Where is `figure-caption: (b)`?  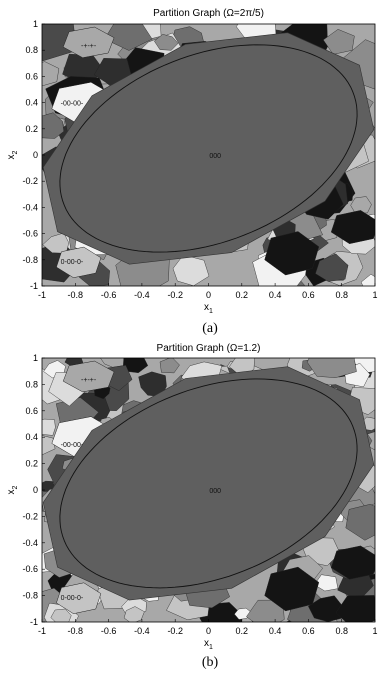 figure-caption: (b) is located at coordinates (210, 662).